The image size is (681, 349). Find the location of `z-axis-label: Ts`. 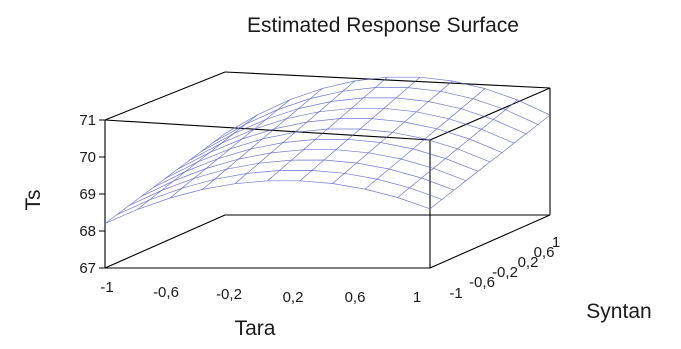

z-axis-label: Ts is located at coordinates (33, 200).